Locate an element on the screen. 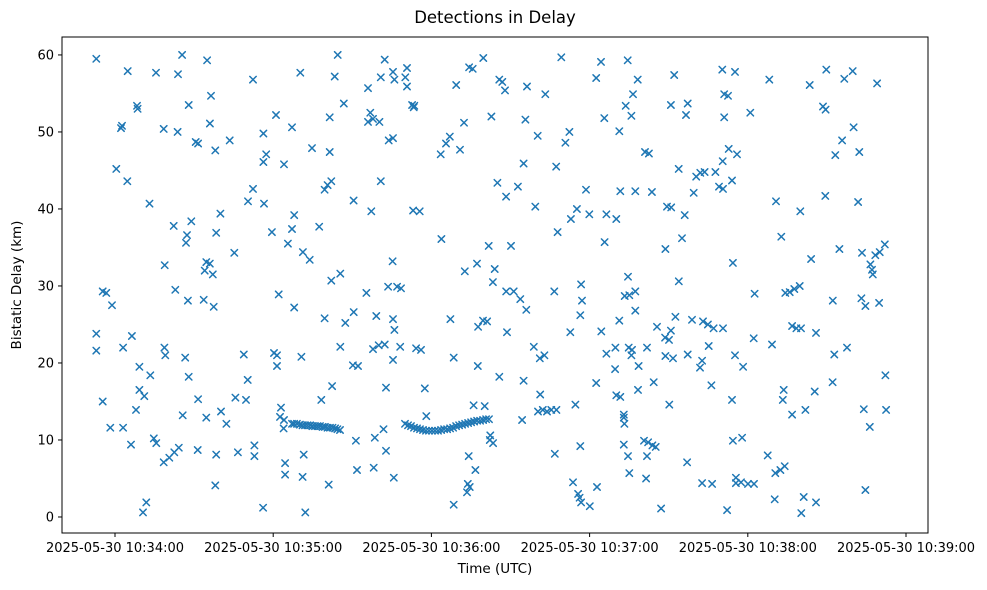 This screenshot has height=590, width=987. y-tick-label: 30 is located at coordinates (45, 286).